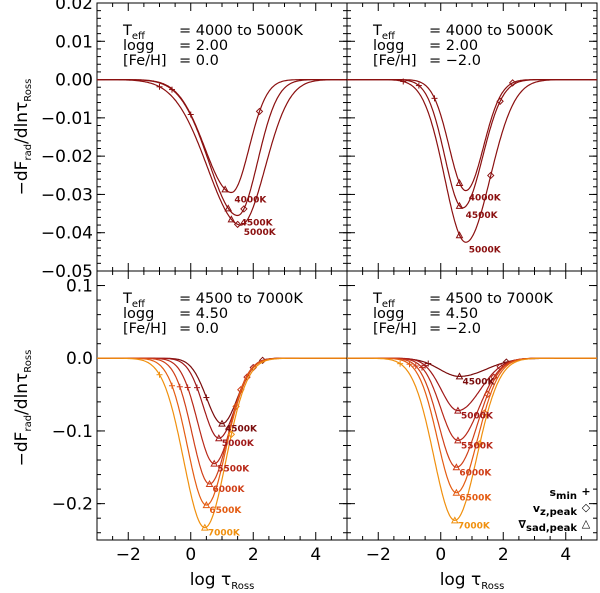 This screenshot has width=600, height=593. I want to click on y-tick-label: 0.01, so click(74, 42).